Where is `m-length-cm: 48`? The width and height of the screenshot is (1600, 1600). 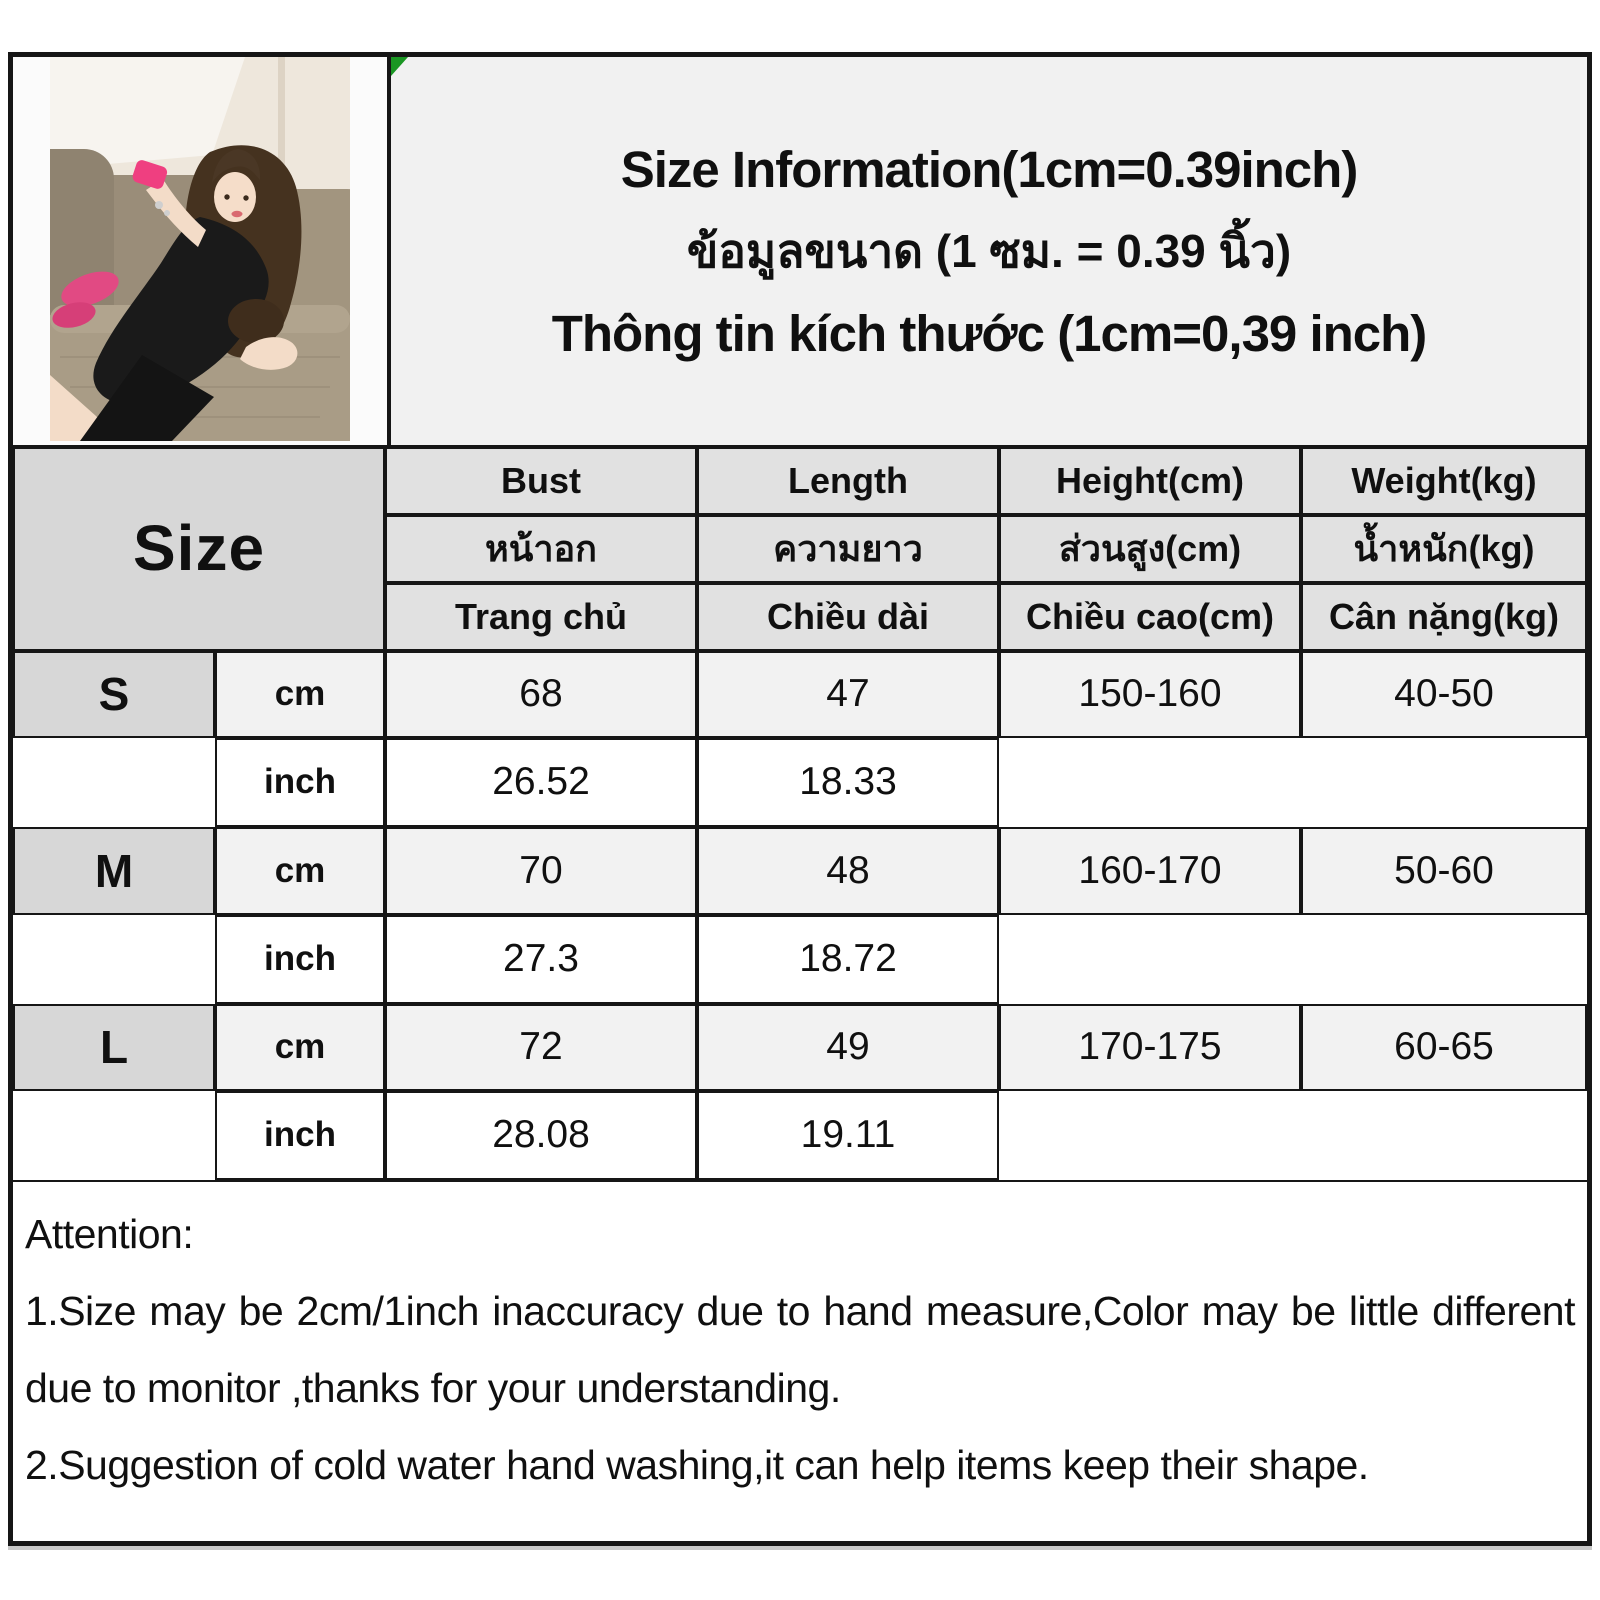
m-length-cm: 48 is located at coordinates (848, 871).